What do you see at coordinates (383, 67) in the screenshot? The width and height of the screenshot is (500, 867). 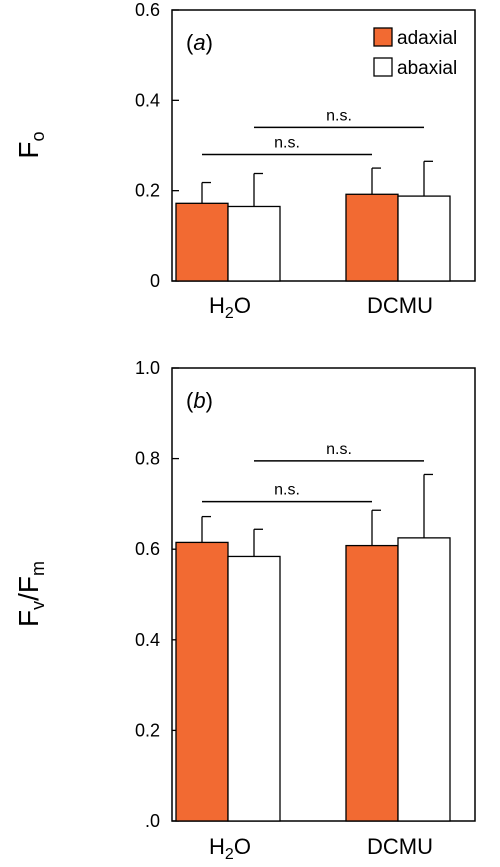 I see `legend-swatch-abaxial` at bounding box center [383, 67].